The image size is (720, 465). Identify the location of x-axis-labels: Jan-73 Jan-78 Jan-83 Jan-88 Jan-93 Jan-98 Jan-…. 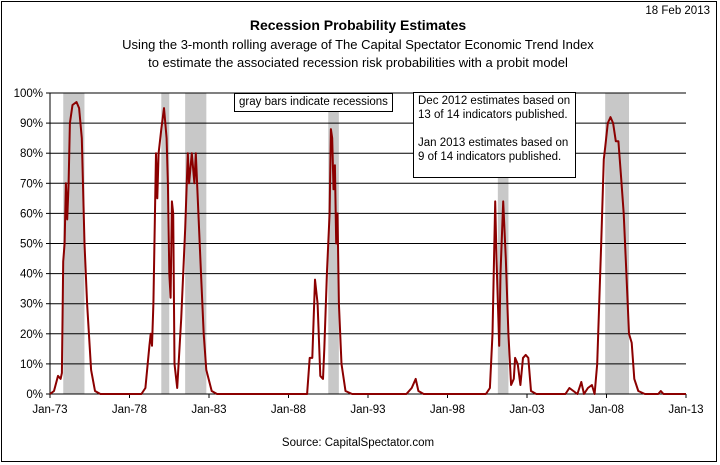
(367, 410).